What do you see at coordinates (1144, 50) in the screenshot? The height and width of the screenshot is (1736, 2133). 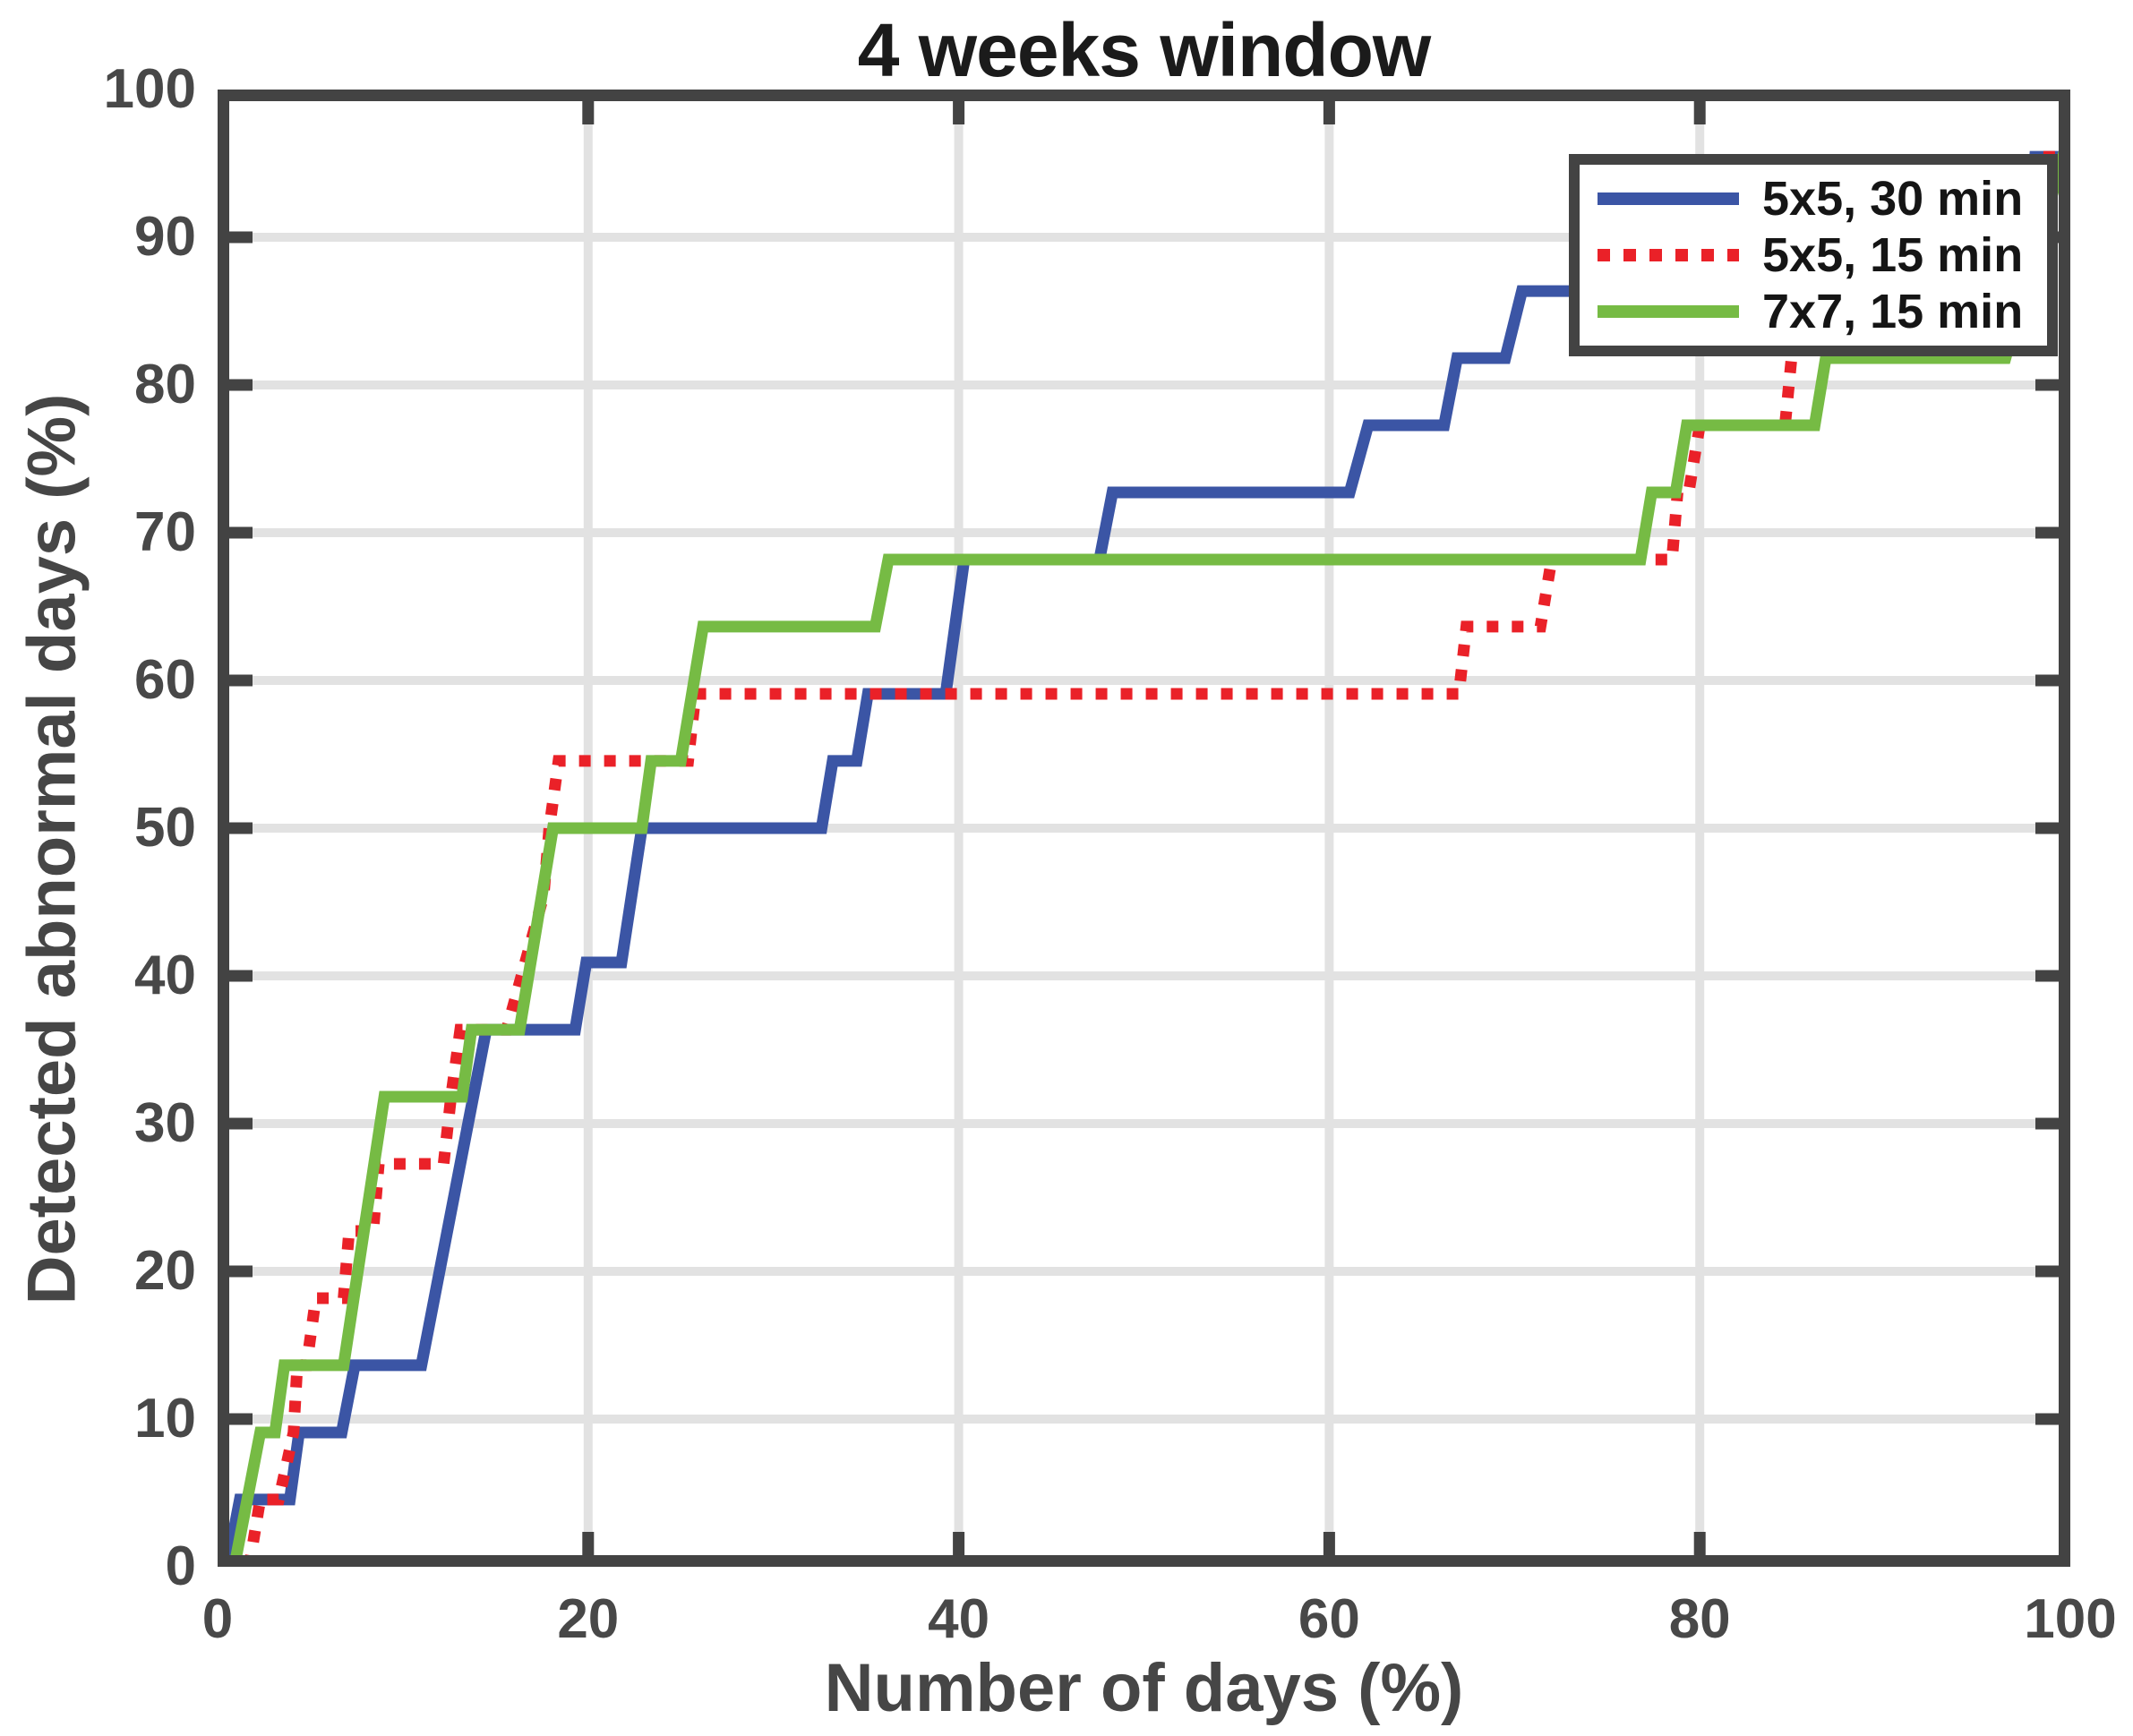 I see `chart-title: 4 weeks window` at bounding box center [1144, 50].